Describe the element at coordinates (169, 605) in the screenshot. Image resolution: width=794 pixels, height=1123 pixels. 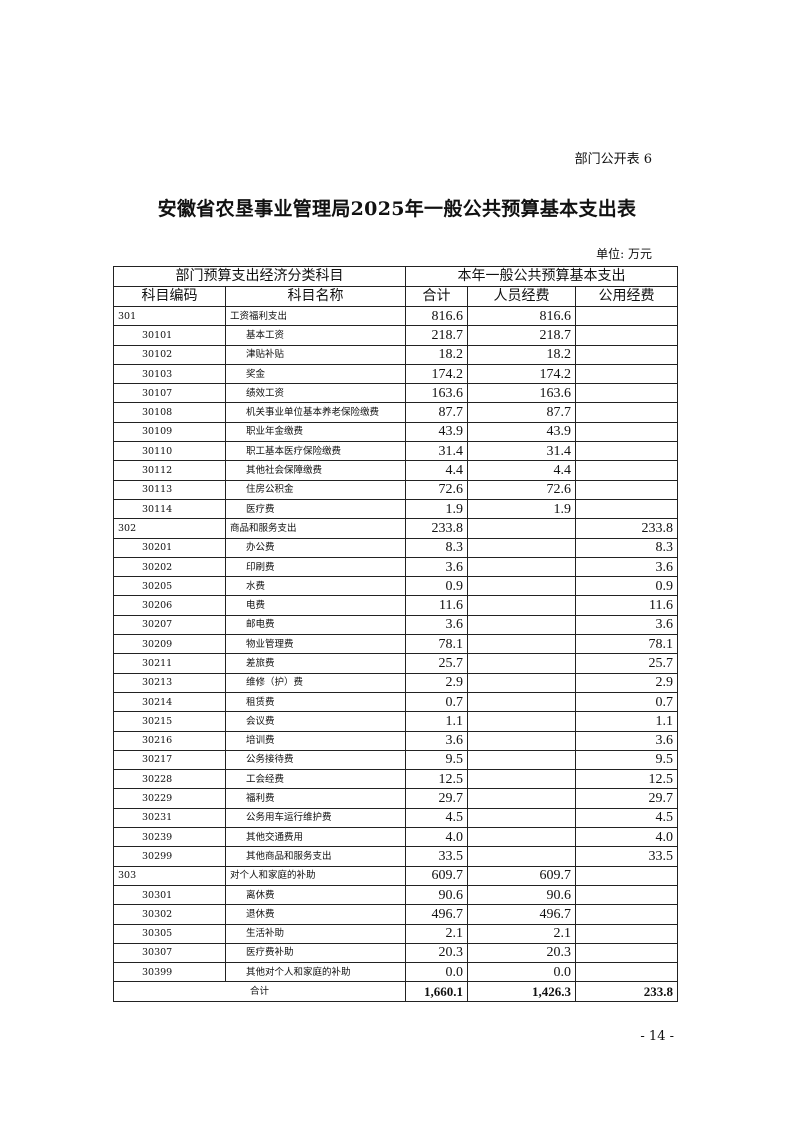
I see `cell-code: 30206` at that location.